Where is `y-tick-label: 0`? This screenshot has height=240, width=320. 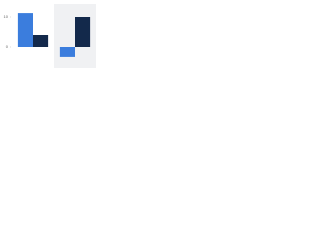 y-tick-label: 0 is located at coordinates (7, 46).